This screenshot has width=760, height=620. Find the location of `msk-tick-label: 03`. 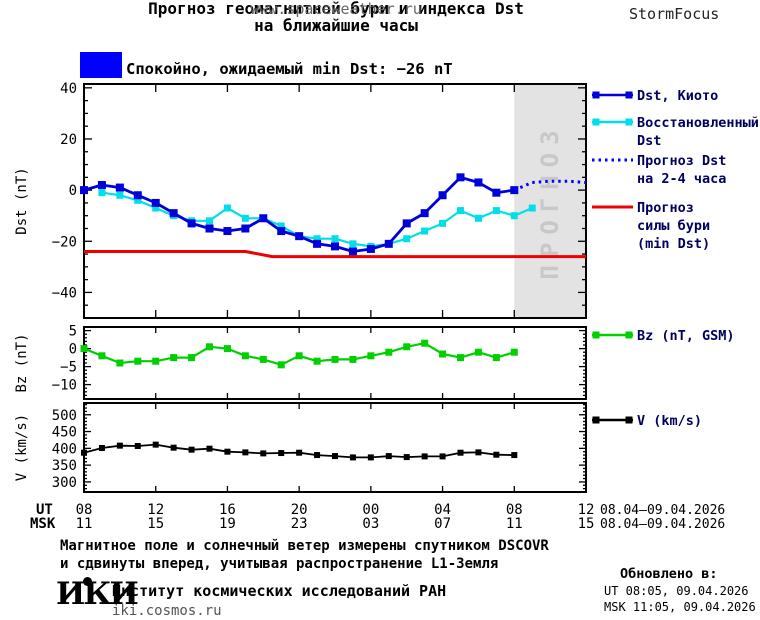

msk-tick-label: 03 is located at coordinates (370, 524).